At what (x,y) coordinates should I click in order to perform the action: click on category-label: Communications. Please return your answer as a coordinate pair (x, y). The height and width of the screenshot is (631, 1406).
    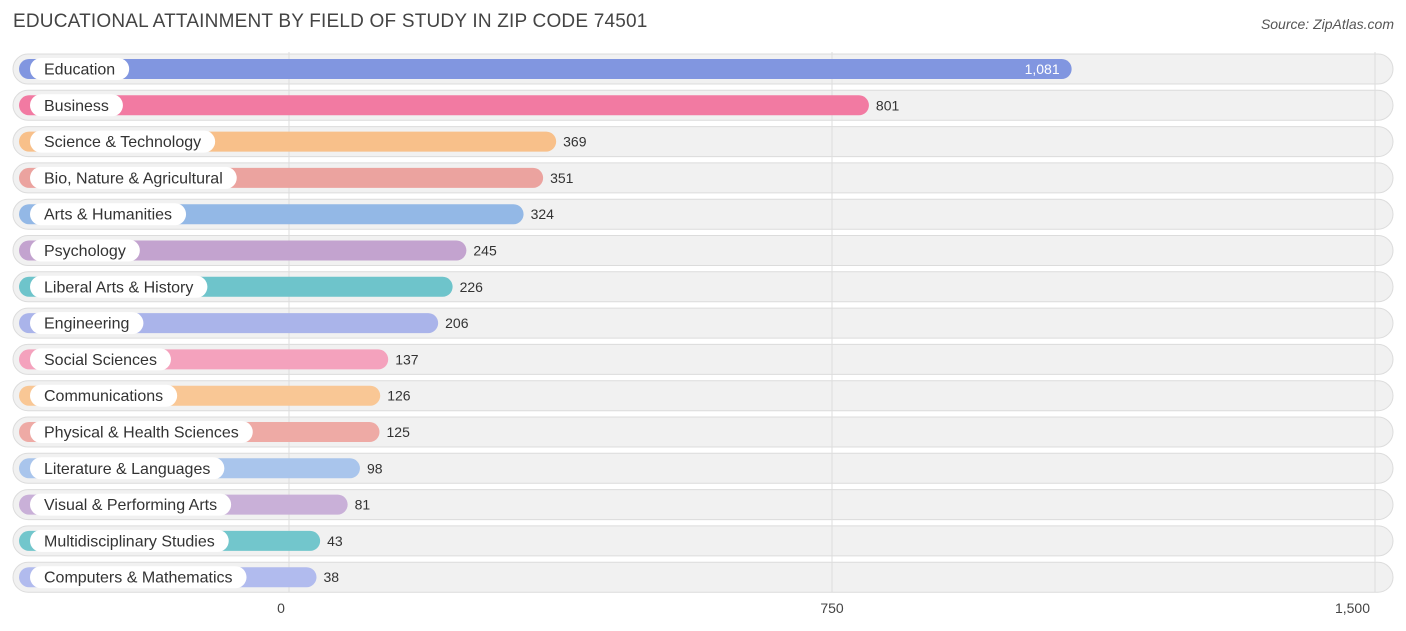
    Looking at the image, I should click on (103, 396).